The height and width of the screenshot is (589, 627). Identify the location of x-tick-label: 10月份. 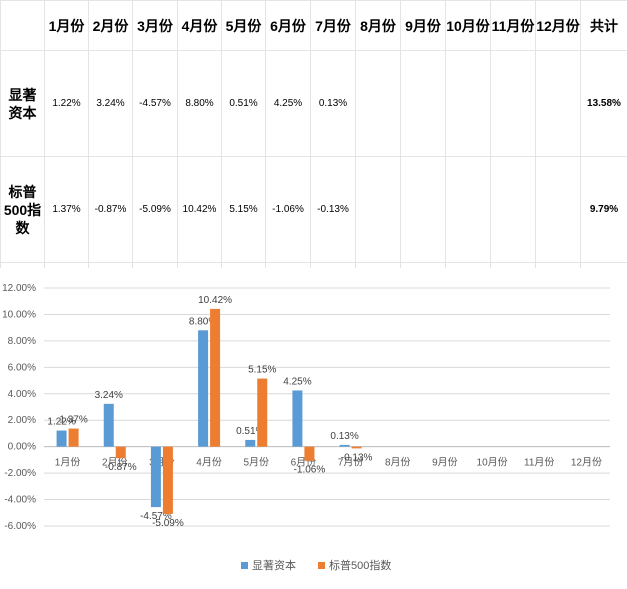
(492, 463).